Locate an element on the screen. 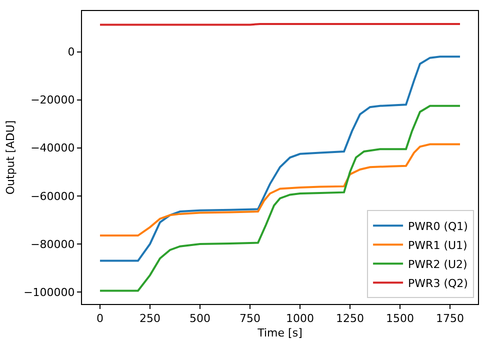  legend-label: PWR0 (Q1) is located at coordinates (438, 226).